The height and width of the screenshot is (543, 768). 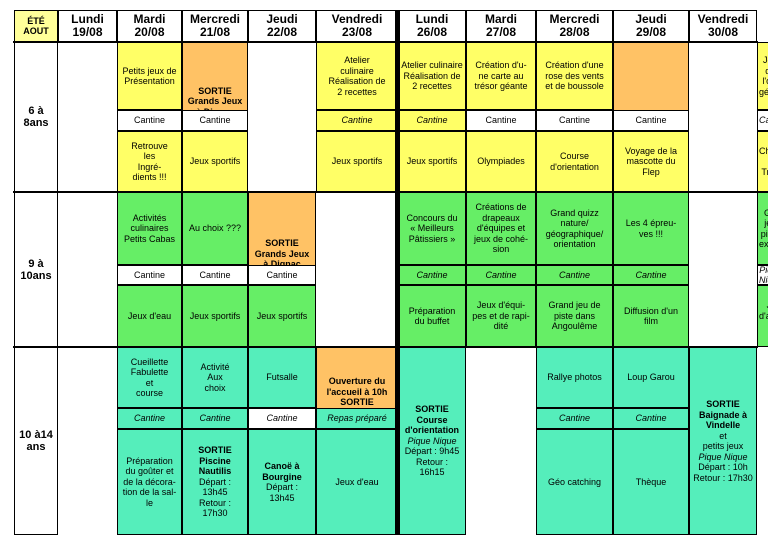 I want to click on cell-text-line: Chasse au, so click(x=763, y=150).